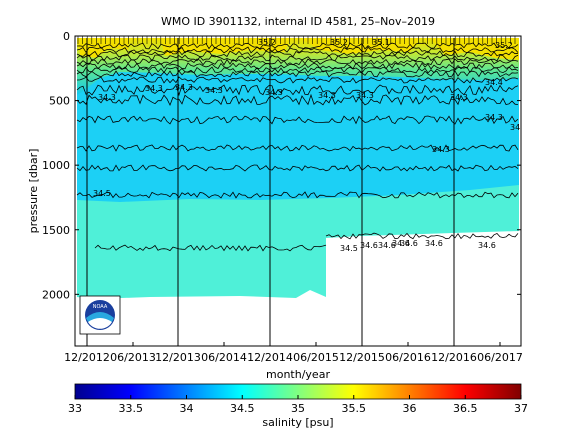 The width and height of the screenshot is (576, 432). What do you see at coordinates (100, 315) in the screenshot?
I see `noaa-logo: NOAA` at bounding box center [100, 315].